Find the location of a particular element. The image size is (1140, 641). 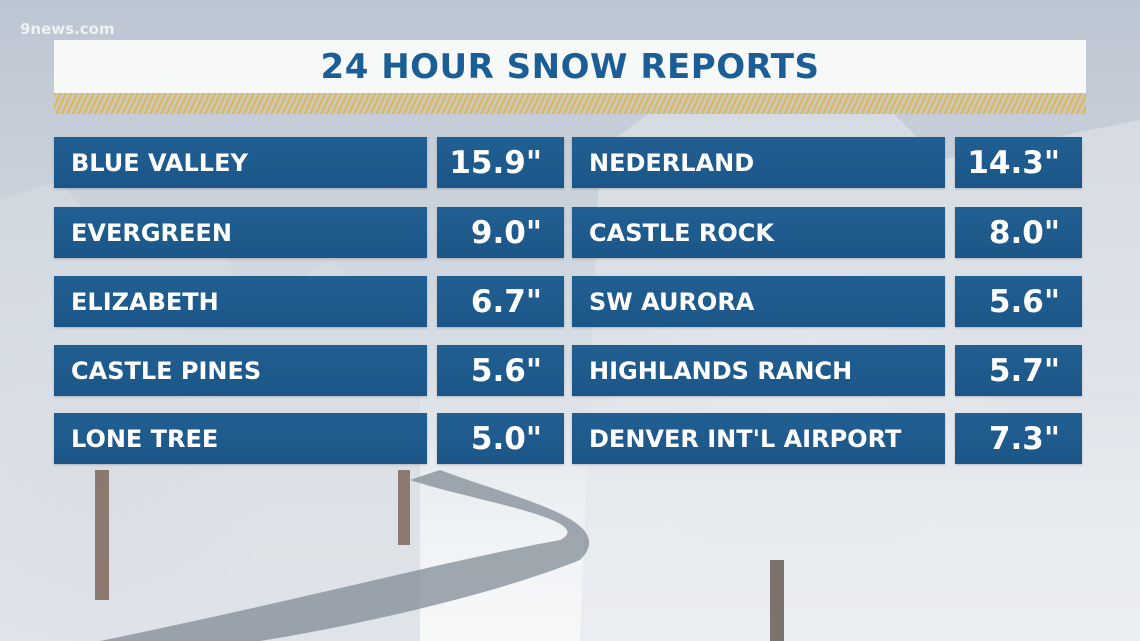

page-title: 24 HOUR SNOW REPORTS is located at coordinates (570, 66).